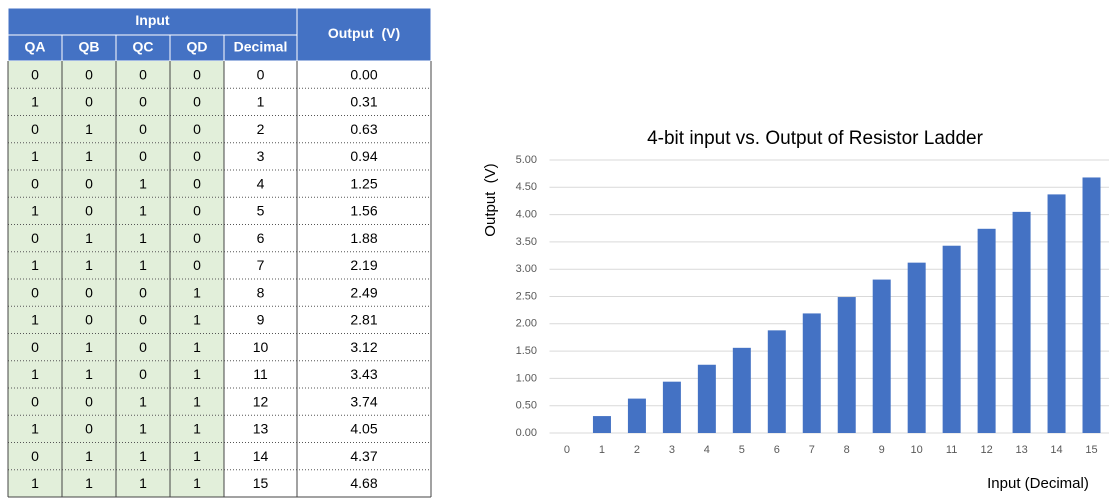 The width and height of the screenshot is (1114, 504). What do you see at coordinates (261, 265) in the screenshot?
I see `cell-text: 7` at bounding box center [261, 265].